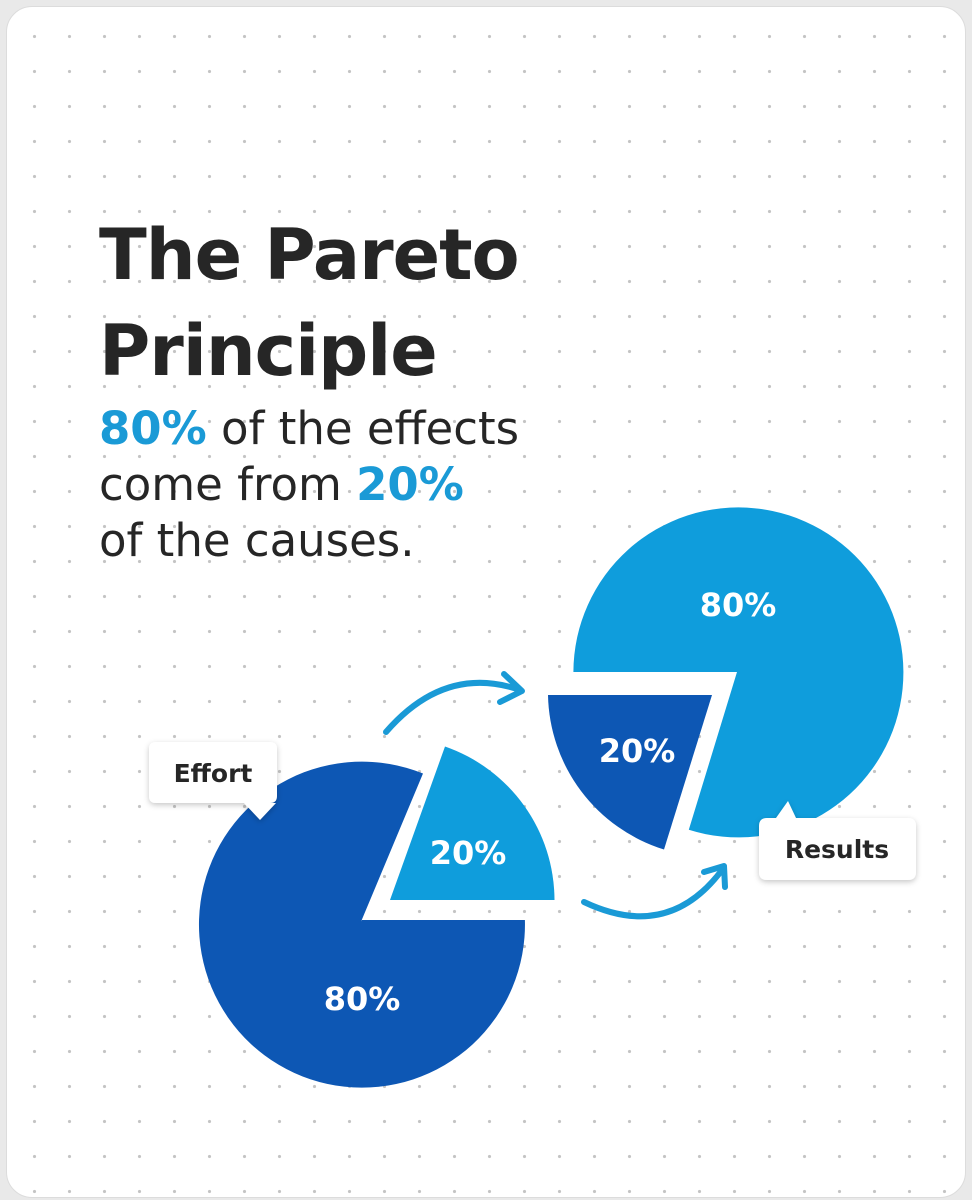 This screenshot has height=1200, width=972. What do you see at coordinates (630, 772) in the screenshot?
I see `results-minor-slice` at bounding box center [630, 772].